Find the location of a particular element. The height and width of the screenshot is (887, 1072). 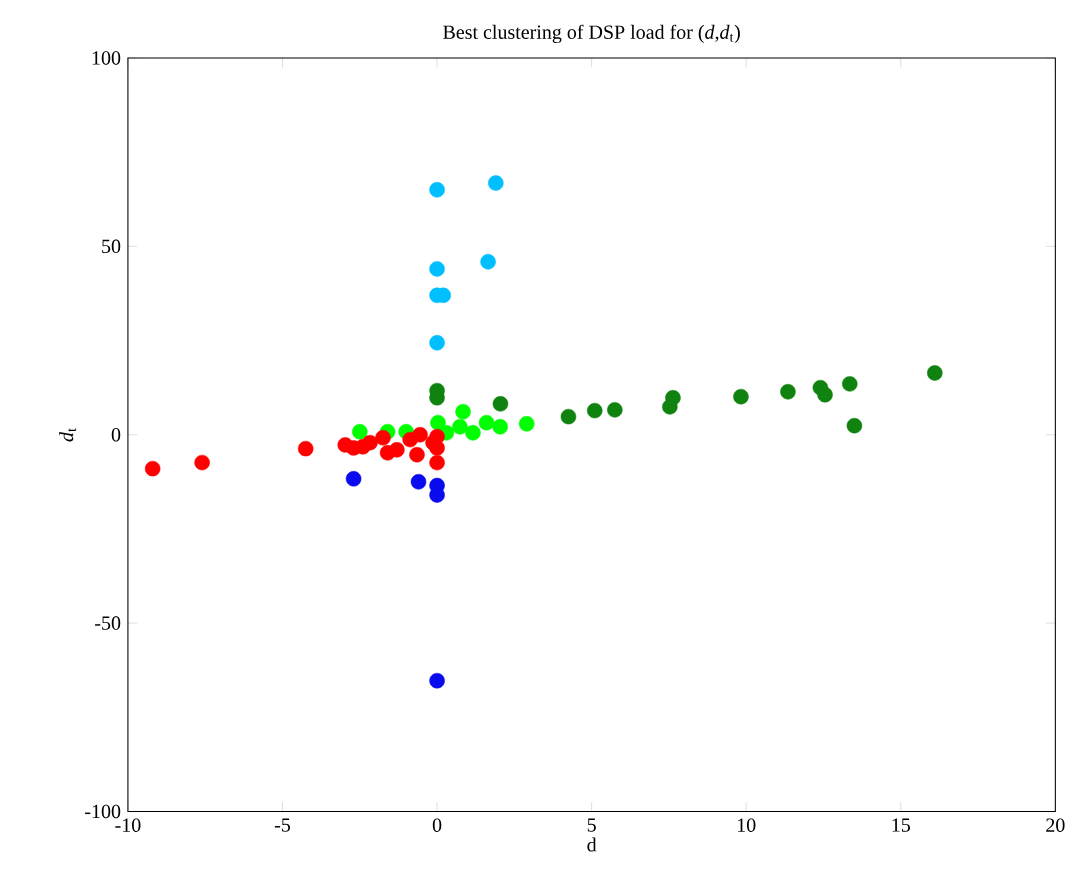

x-tick-label: 0 is located at coordinates (437, 825).